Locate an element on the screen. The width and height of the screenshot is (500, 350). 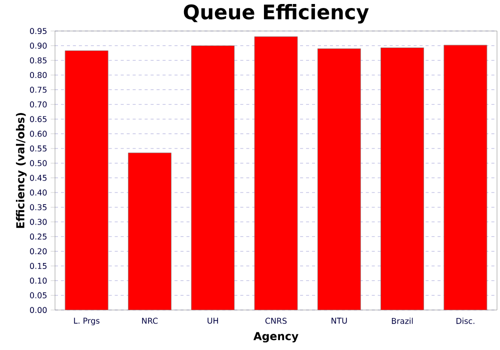
chart-title: Queue Efficiency is located at coordinates (276, 14).